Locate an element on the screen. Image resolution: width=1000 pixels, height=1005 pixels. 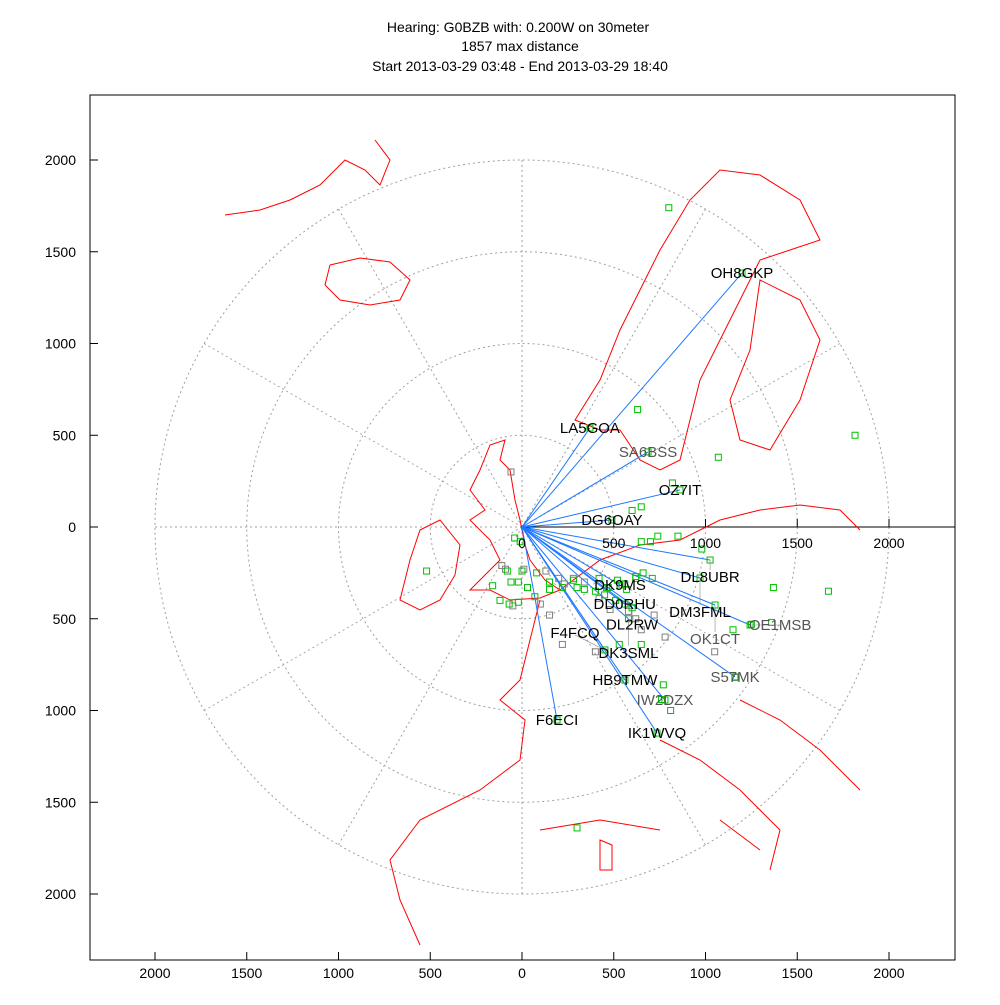
coast-sardinia-corsica is located at coordinates (606, 855).